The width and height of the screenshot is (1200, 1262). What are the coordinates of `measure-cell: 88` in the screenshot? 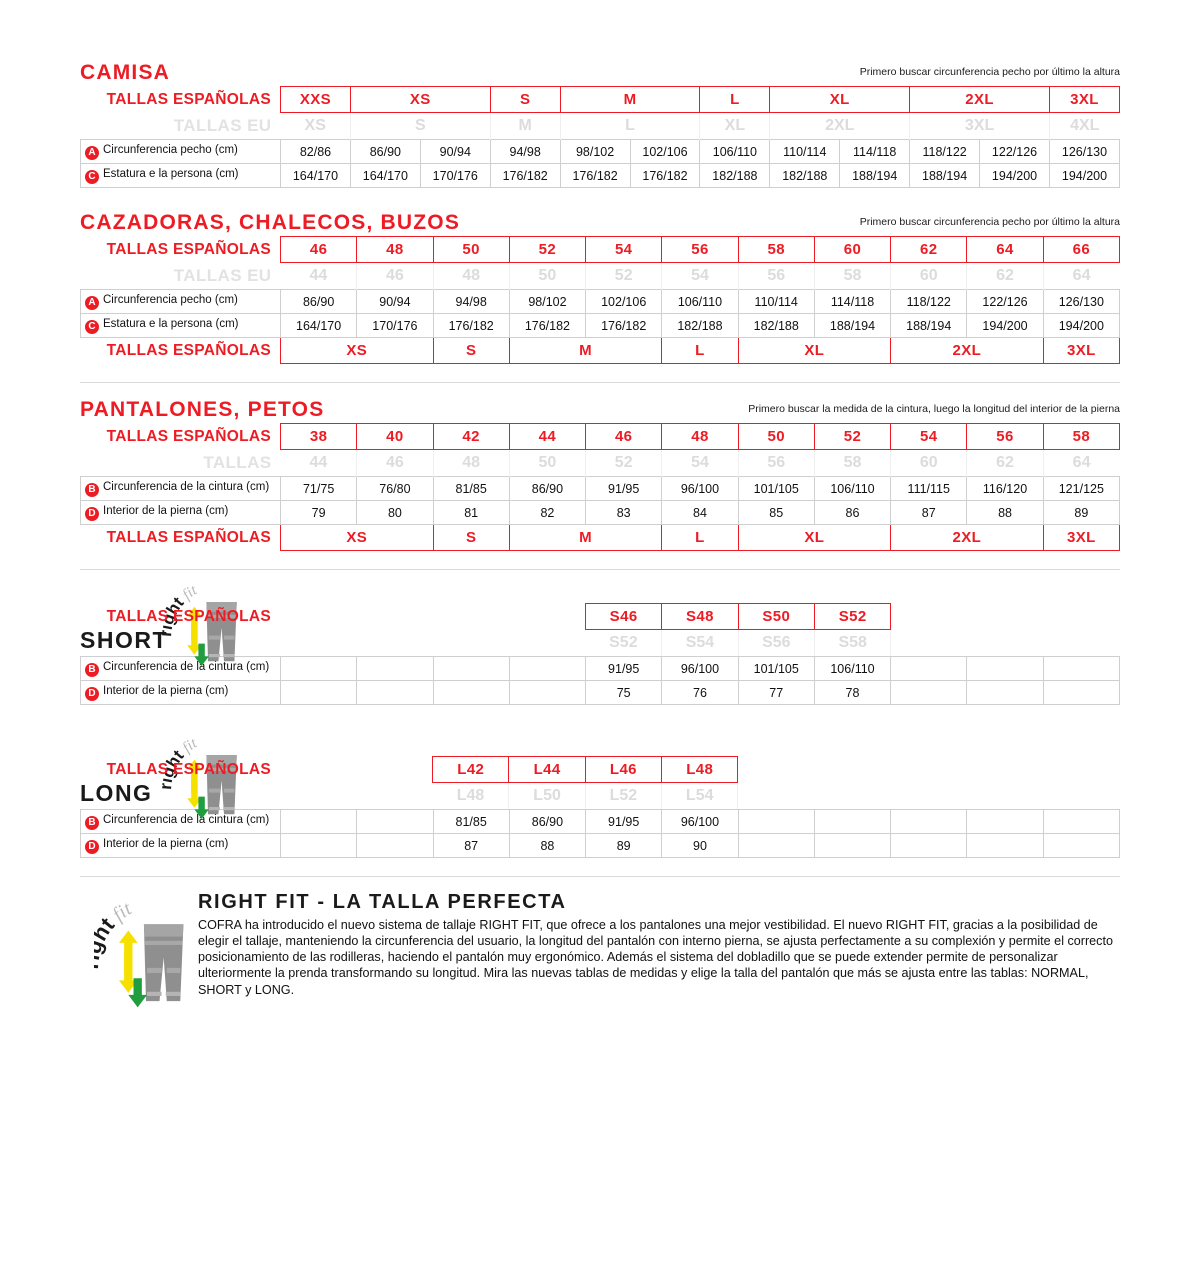 It's located at (1005, 513).